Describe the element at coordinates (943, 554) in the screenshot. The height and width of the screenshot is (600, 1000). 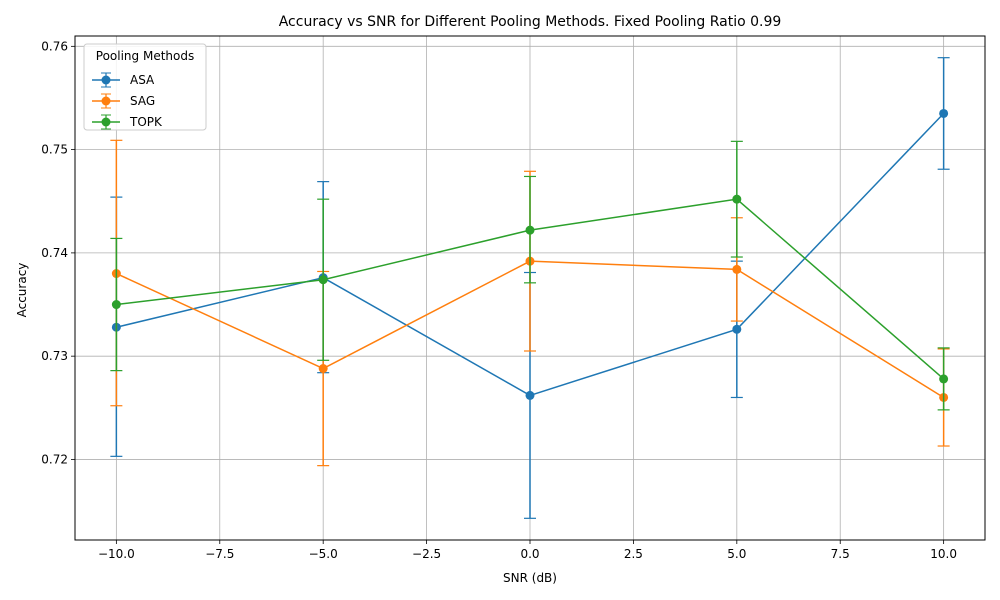
I see `x-tick-label: 10.0` at that location.